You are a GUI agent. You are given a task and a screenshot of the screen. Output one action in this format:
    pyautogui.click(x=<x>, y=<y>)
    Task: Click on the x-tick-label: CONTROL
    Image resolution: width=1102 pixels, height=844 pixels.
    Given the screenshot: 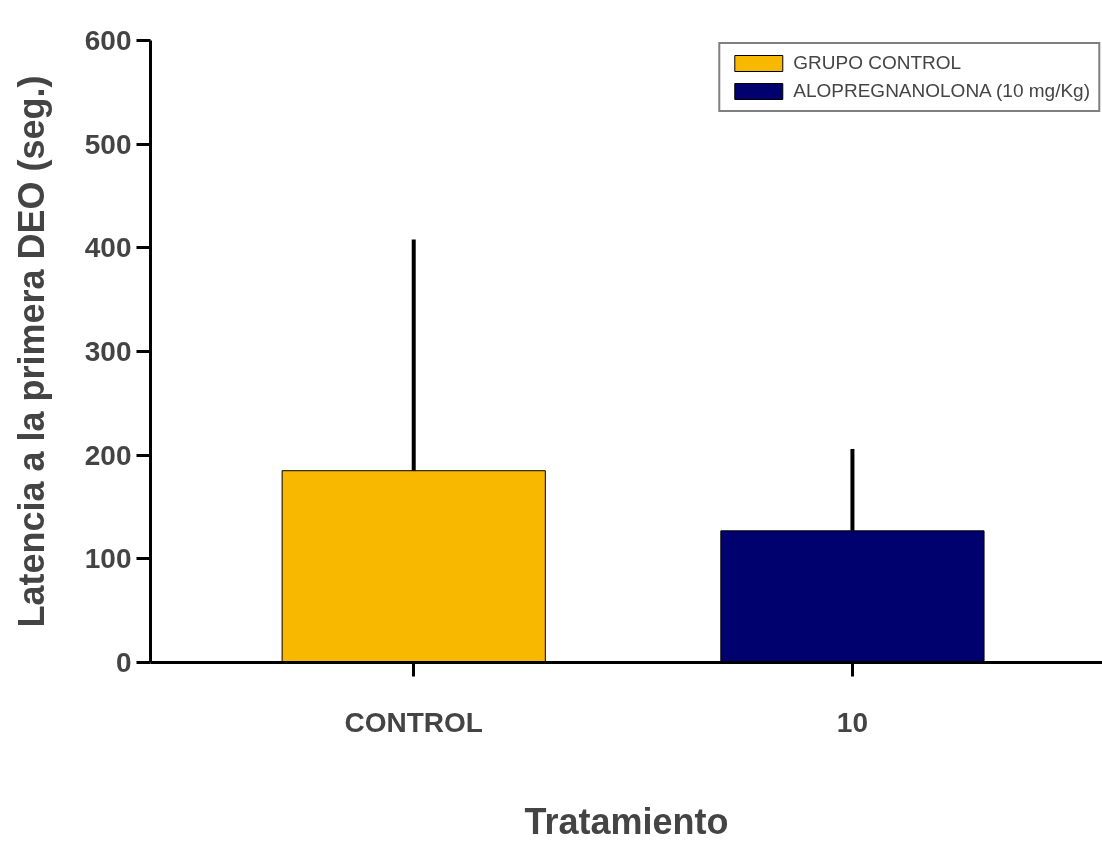 What is the action you would take?
    pyautogui.click(x=413, y=722)
    